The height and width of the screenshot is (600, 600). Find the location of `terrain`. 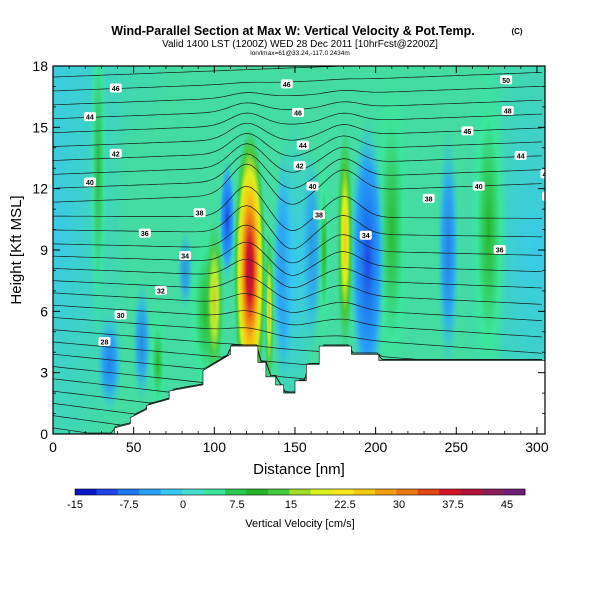

terrain is located at coordinates (299, 389).